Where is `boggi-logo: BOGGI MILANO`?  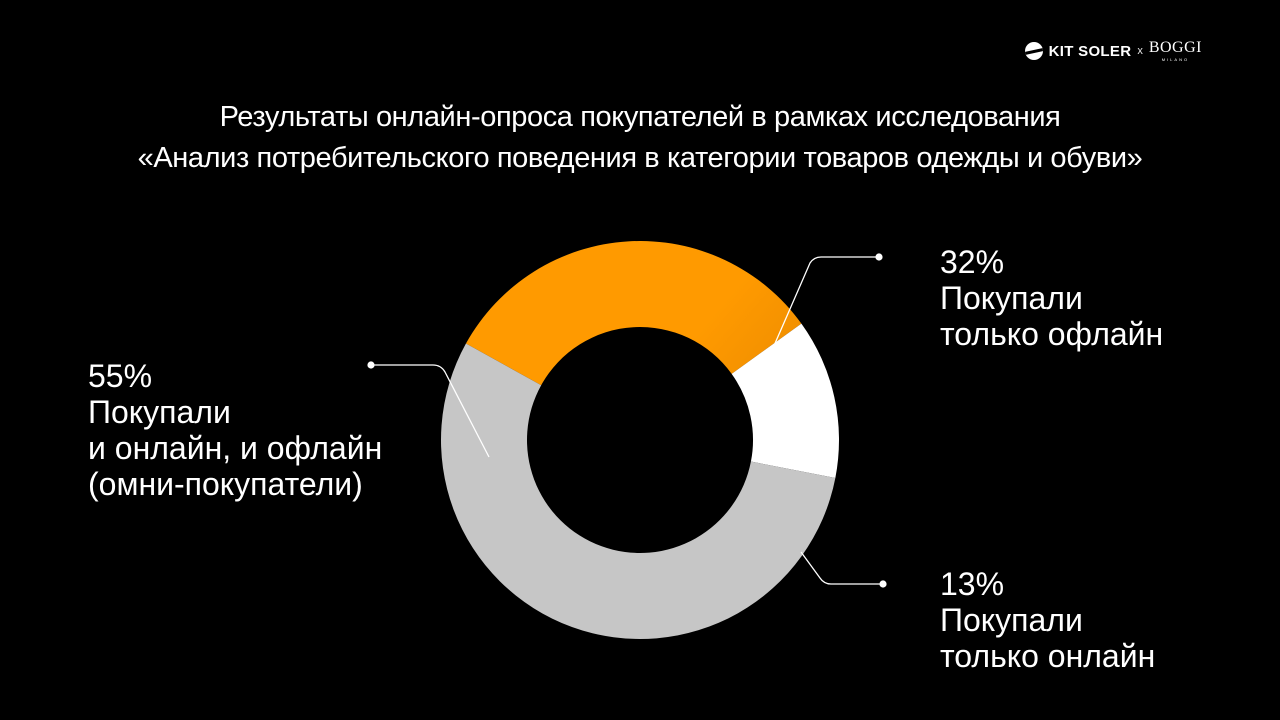
boggi-logo: BOGGI MILANO is located at coordinates (1175, 51).